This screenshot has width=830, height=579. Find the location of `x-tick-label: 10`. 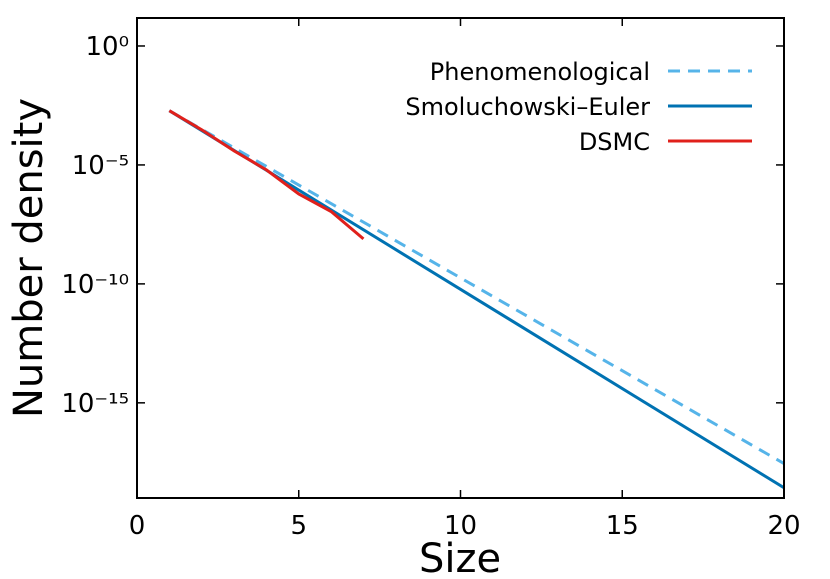

x-tick-label: 10 is located at coordinates (460, 526).